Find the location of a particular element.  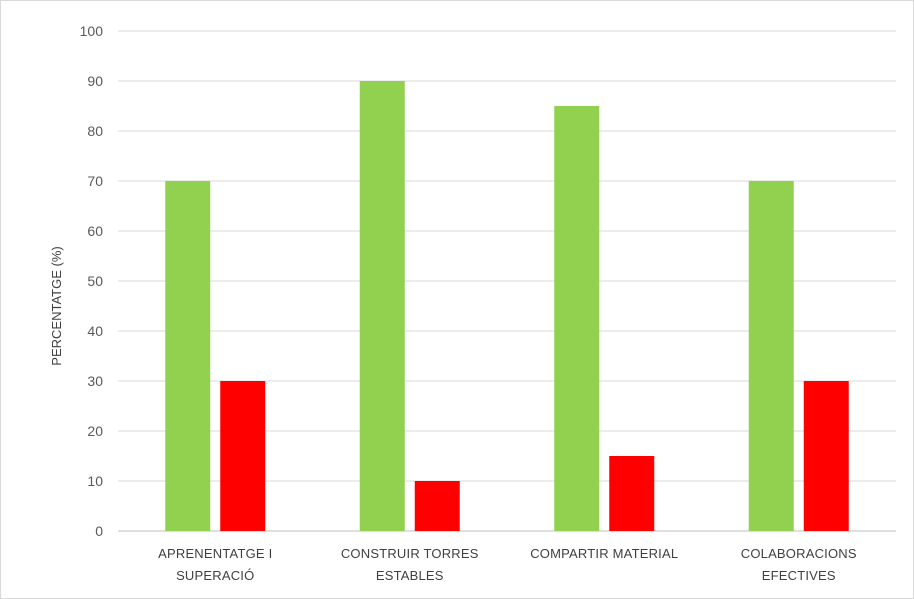

bar-series2-cat2 is located at coordinates (437, 506).